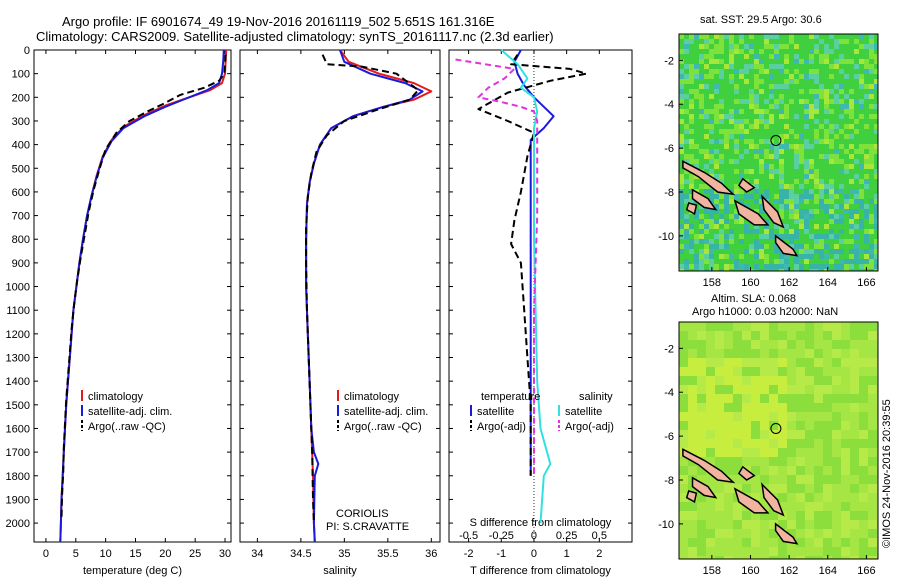 The image size is (900, 580). What do you see at coordinates (21, 217) in the screenshot?
I see `y-tick-label: 700` at bounding box center [21, 217].